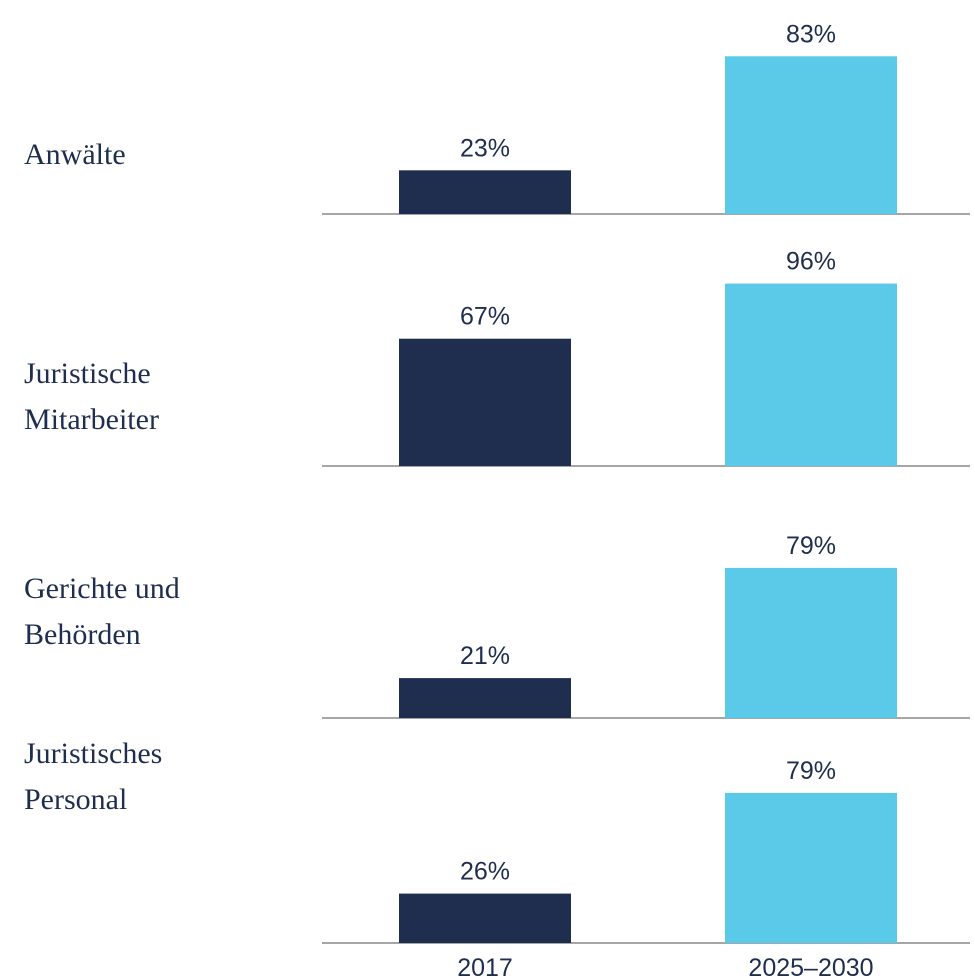 The width and height of the screenshot is (975, 979). Describe the element at coordinates (75, 154) in the screenshot. I see `category-label: Anwälte` at that location.